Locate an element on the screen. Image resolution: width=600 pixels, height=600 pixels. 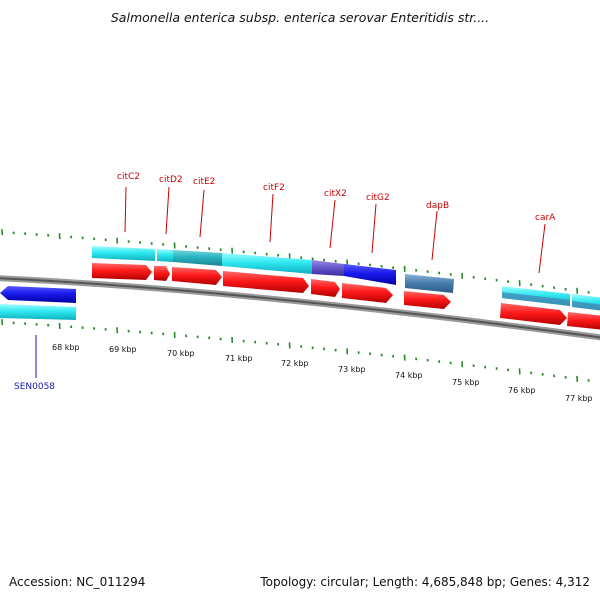
scale-label: 72 kbp is located at coordinates (295, 363).